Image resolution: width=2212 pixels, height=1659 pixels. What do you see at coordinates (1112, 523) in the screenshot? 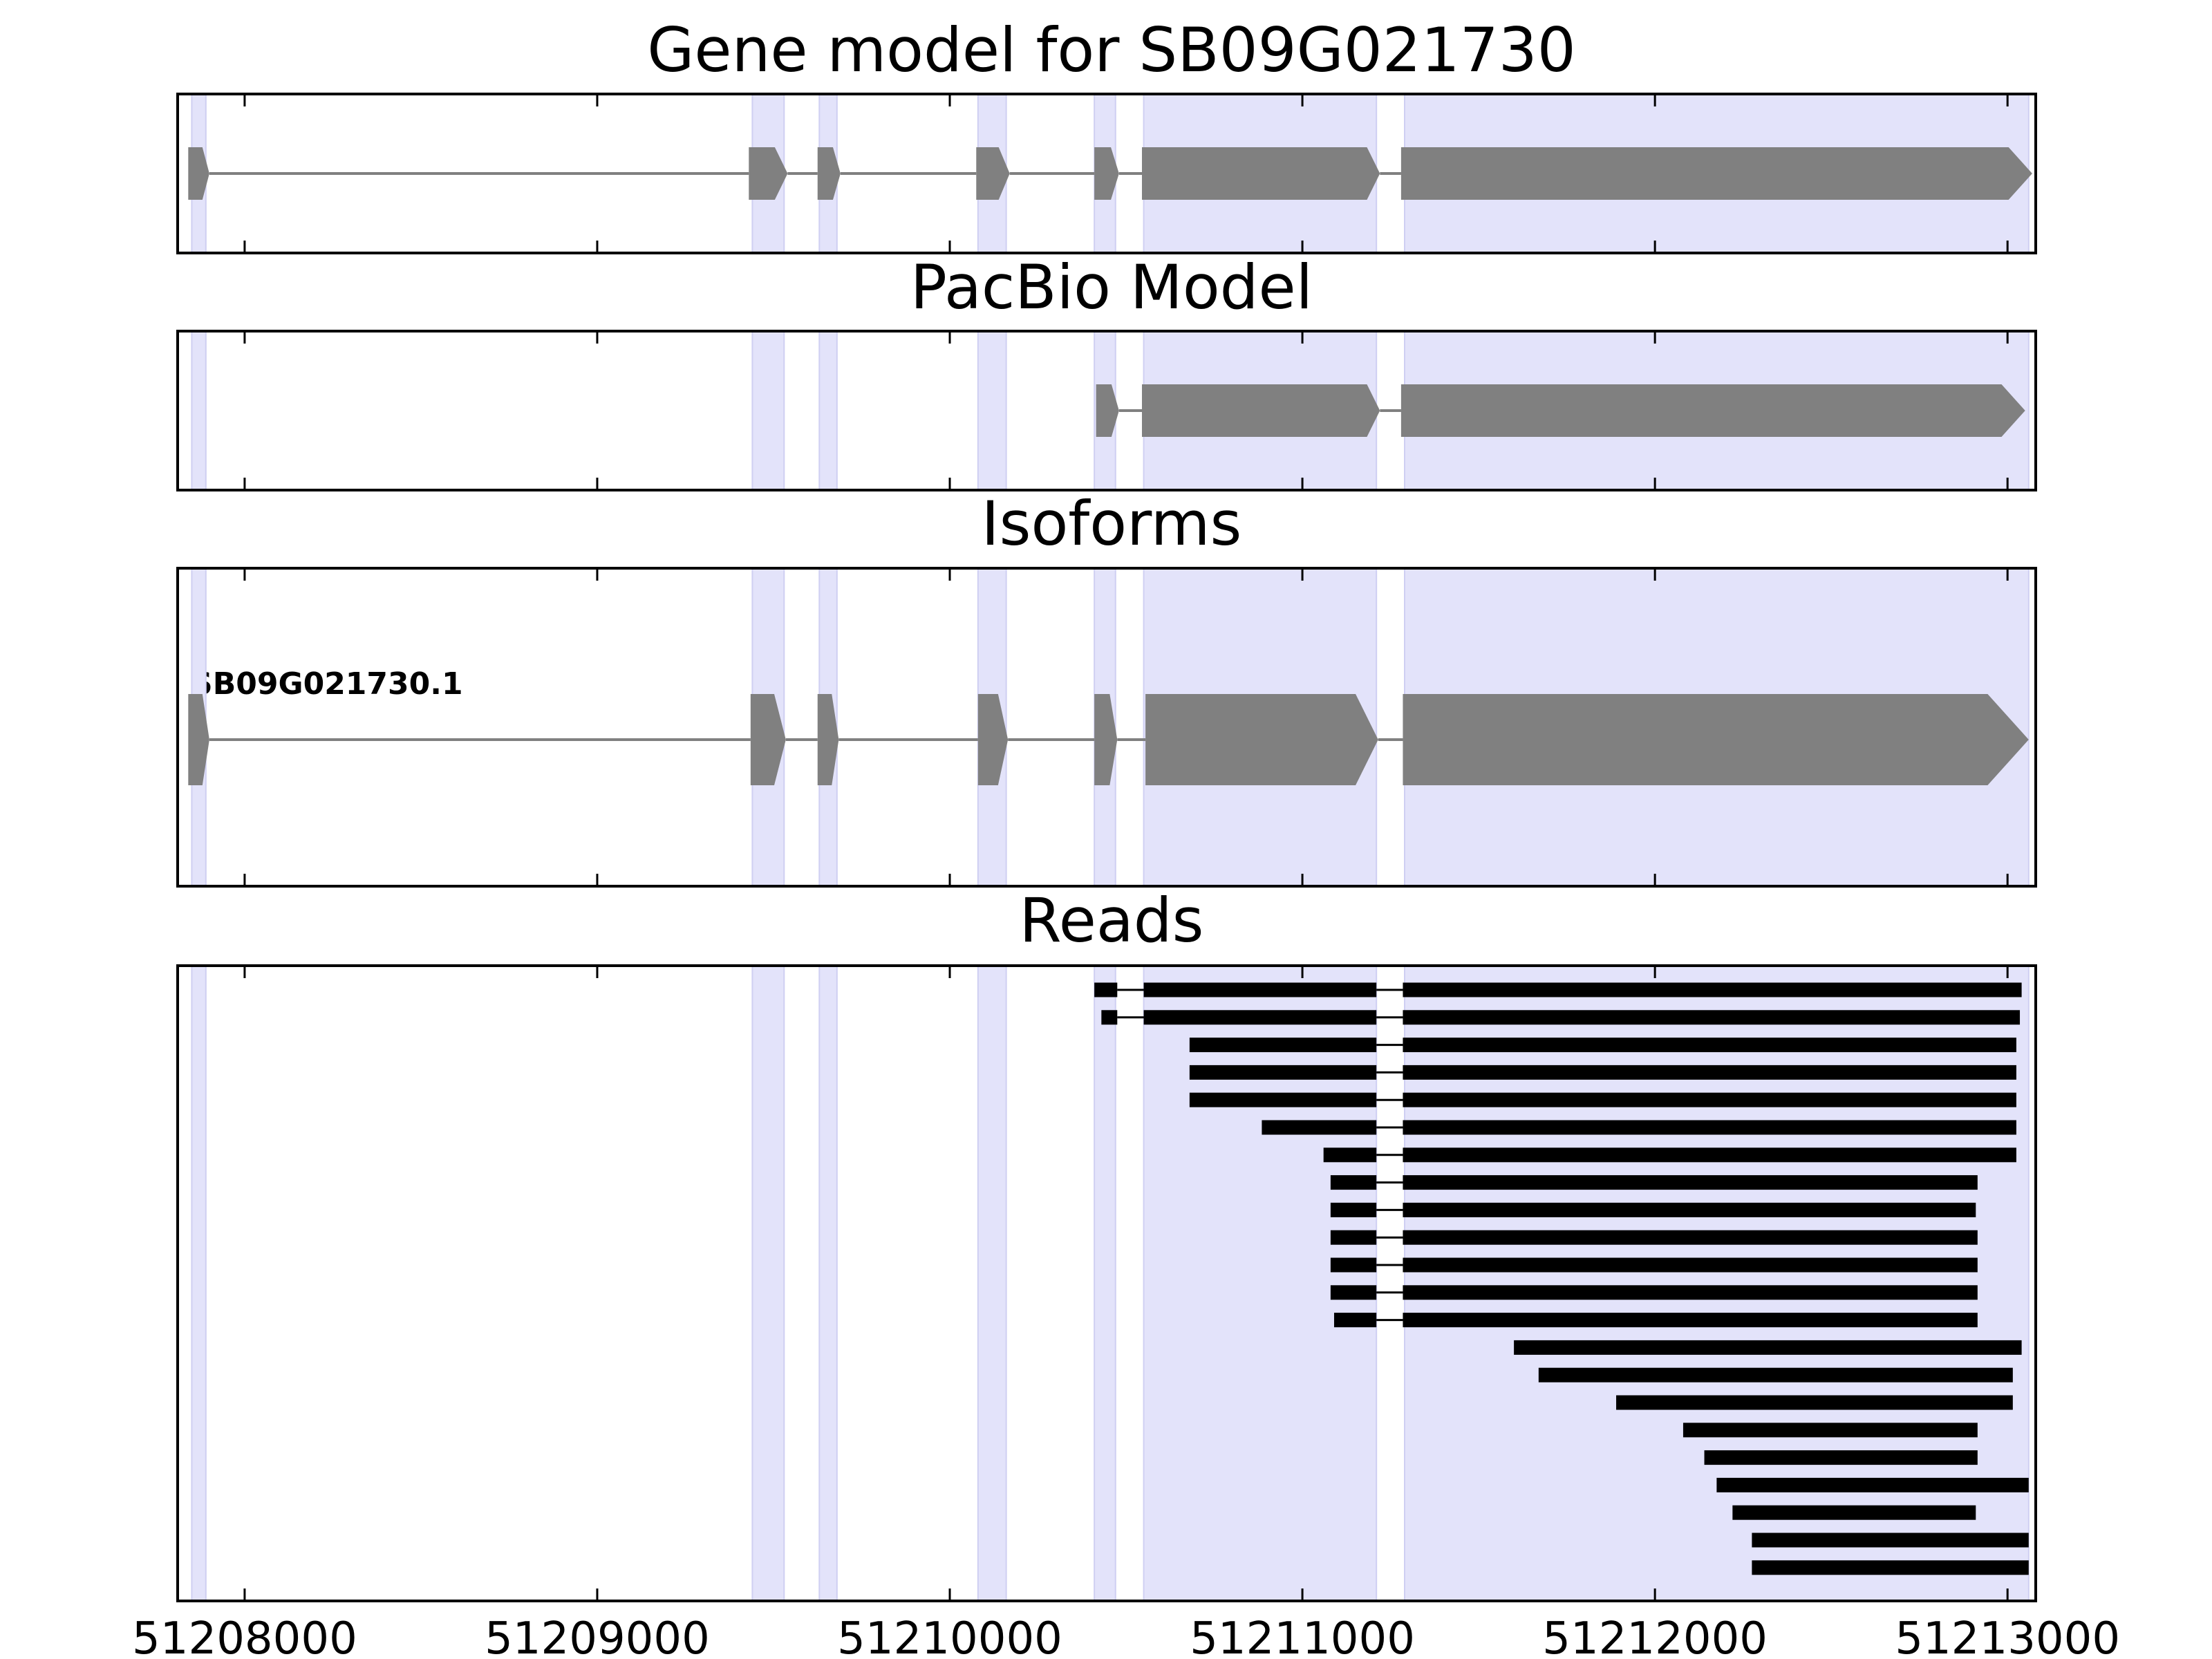
I see `panel-title-isoforms: Isoforms` at bounding box center [1112, 523].